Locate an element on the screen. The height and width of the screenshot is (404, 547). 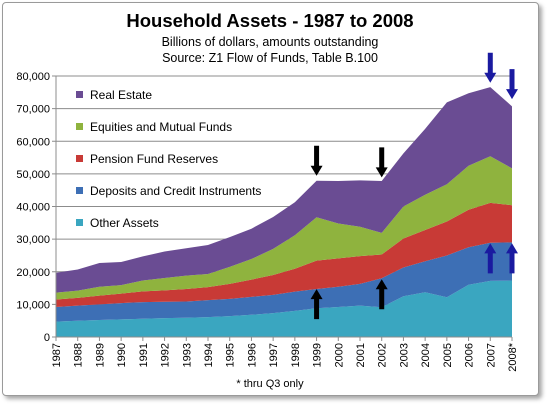
chart-footnote: * thru Q3 only is located at coordinates (270, 384).